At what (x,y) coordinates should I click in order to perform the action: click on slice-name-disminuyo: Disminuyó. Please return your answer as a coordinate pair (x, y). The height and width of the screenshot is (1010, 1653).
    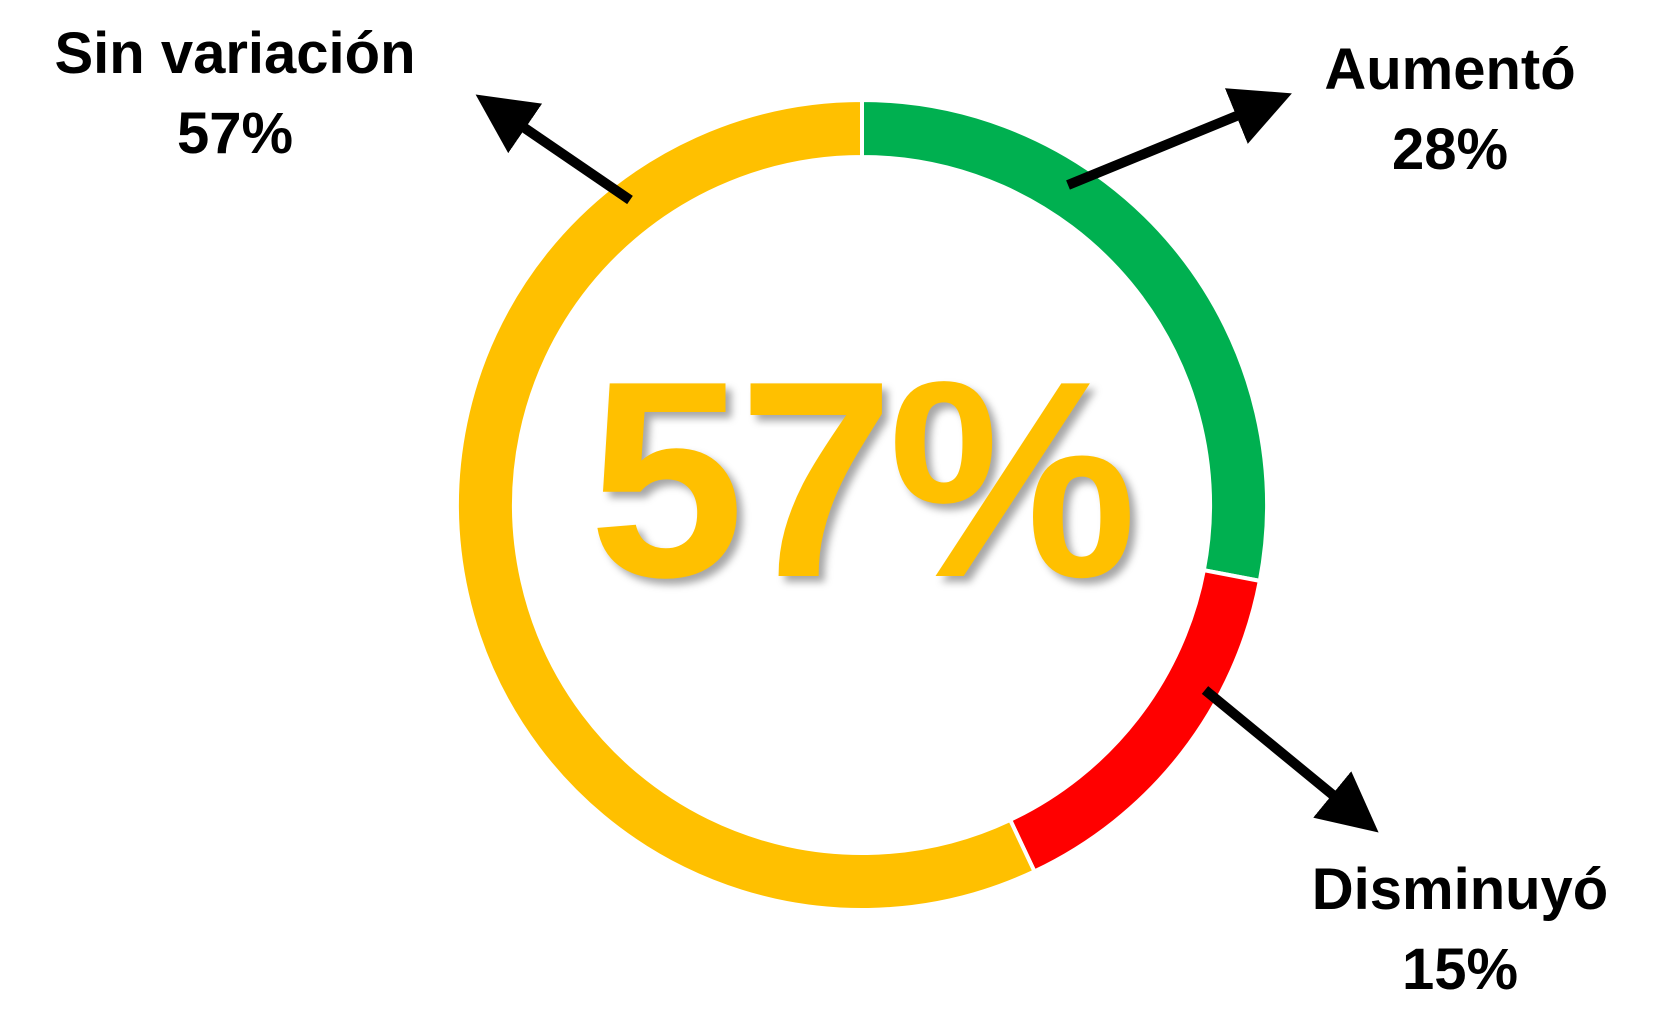
    Looking at the image, I should click on (1460, 889).